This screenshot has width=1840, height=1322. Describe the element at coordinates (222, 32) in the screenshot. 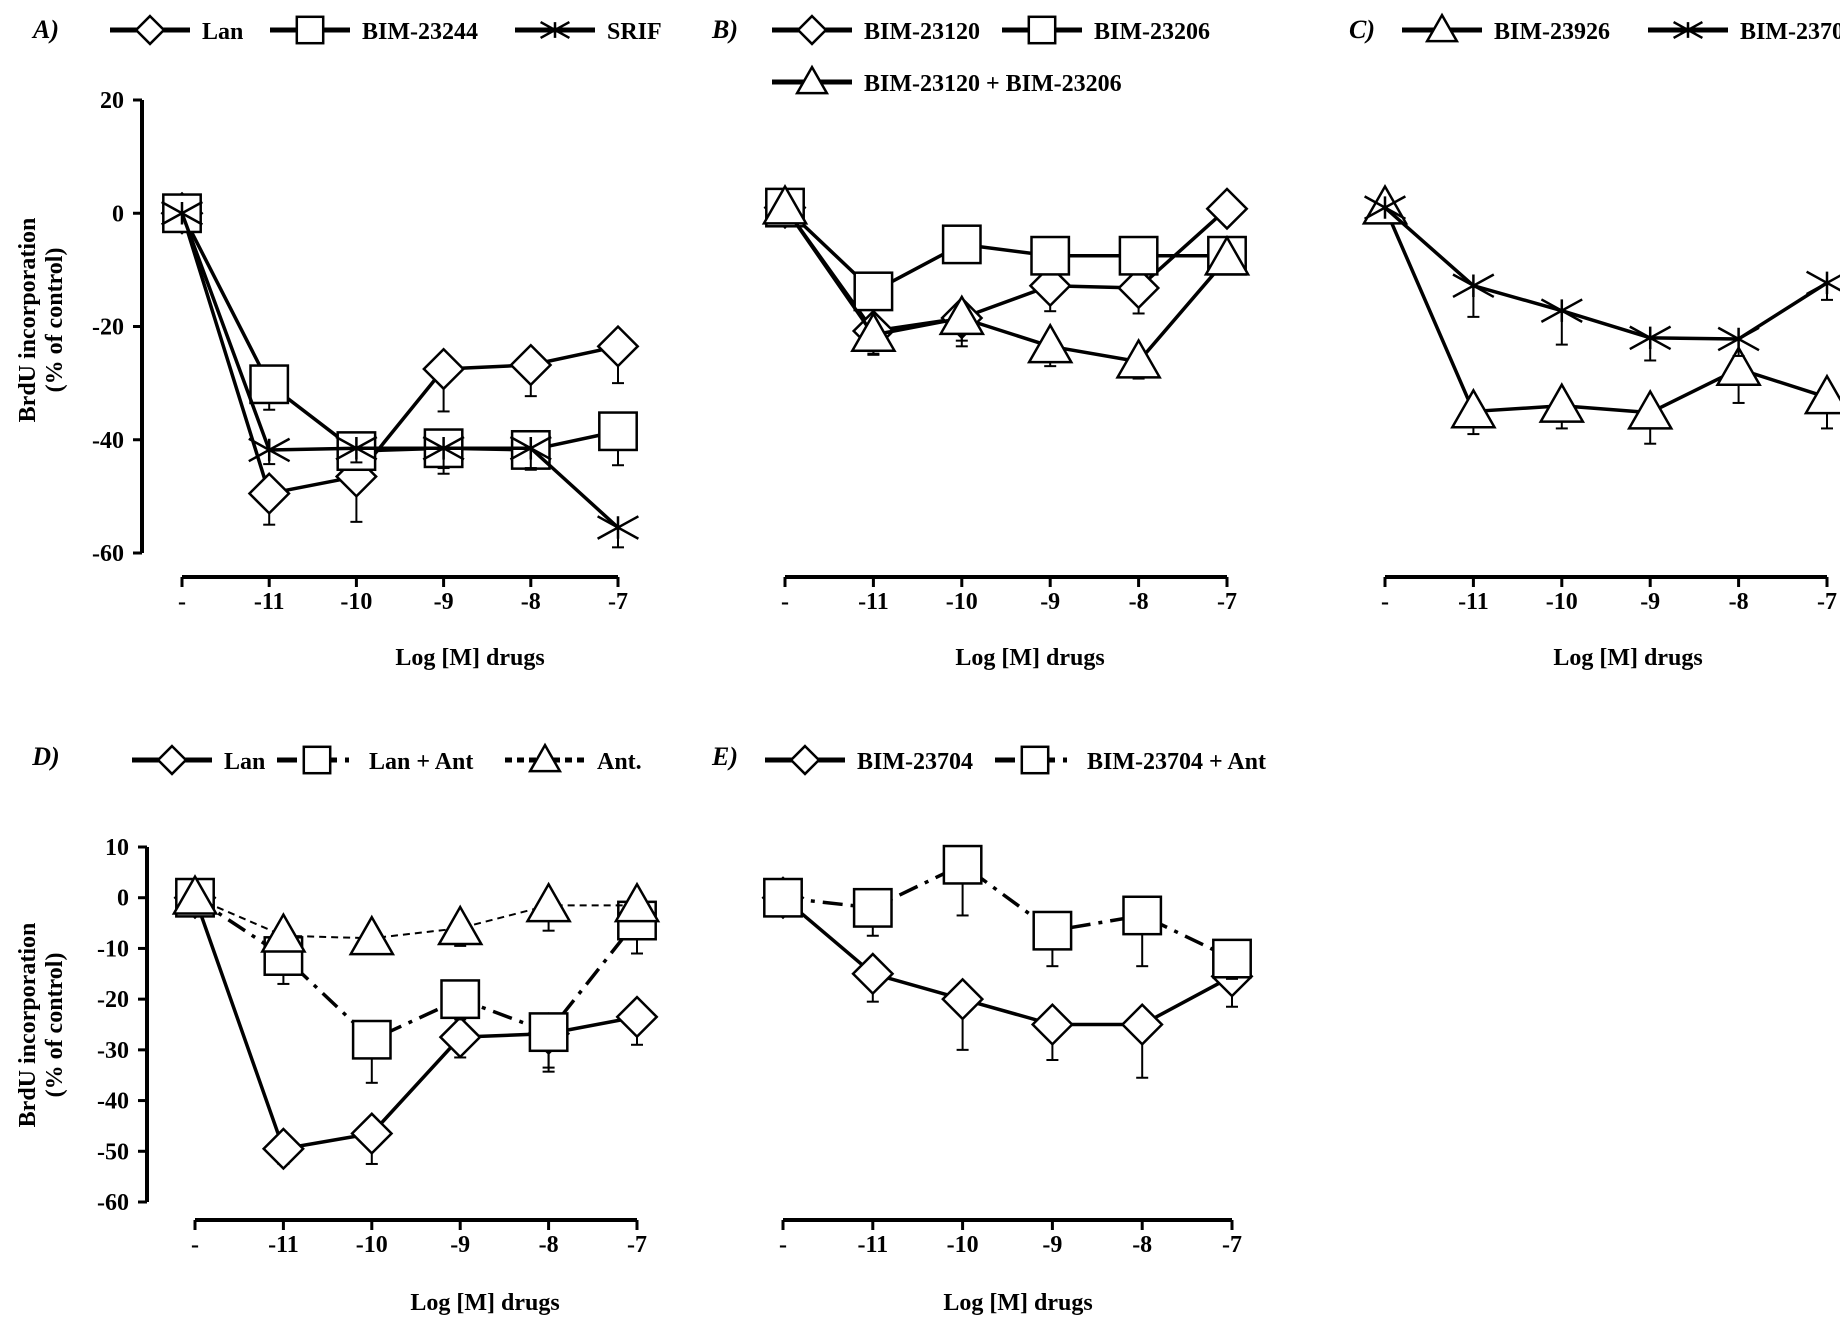

I see `legend-label-0: Lan` at that location.